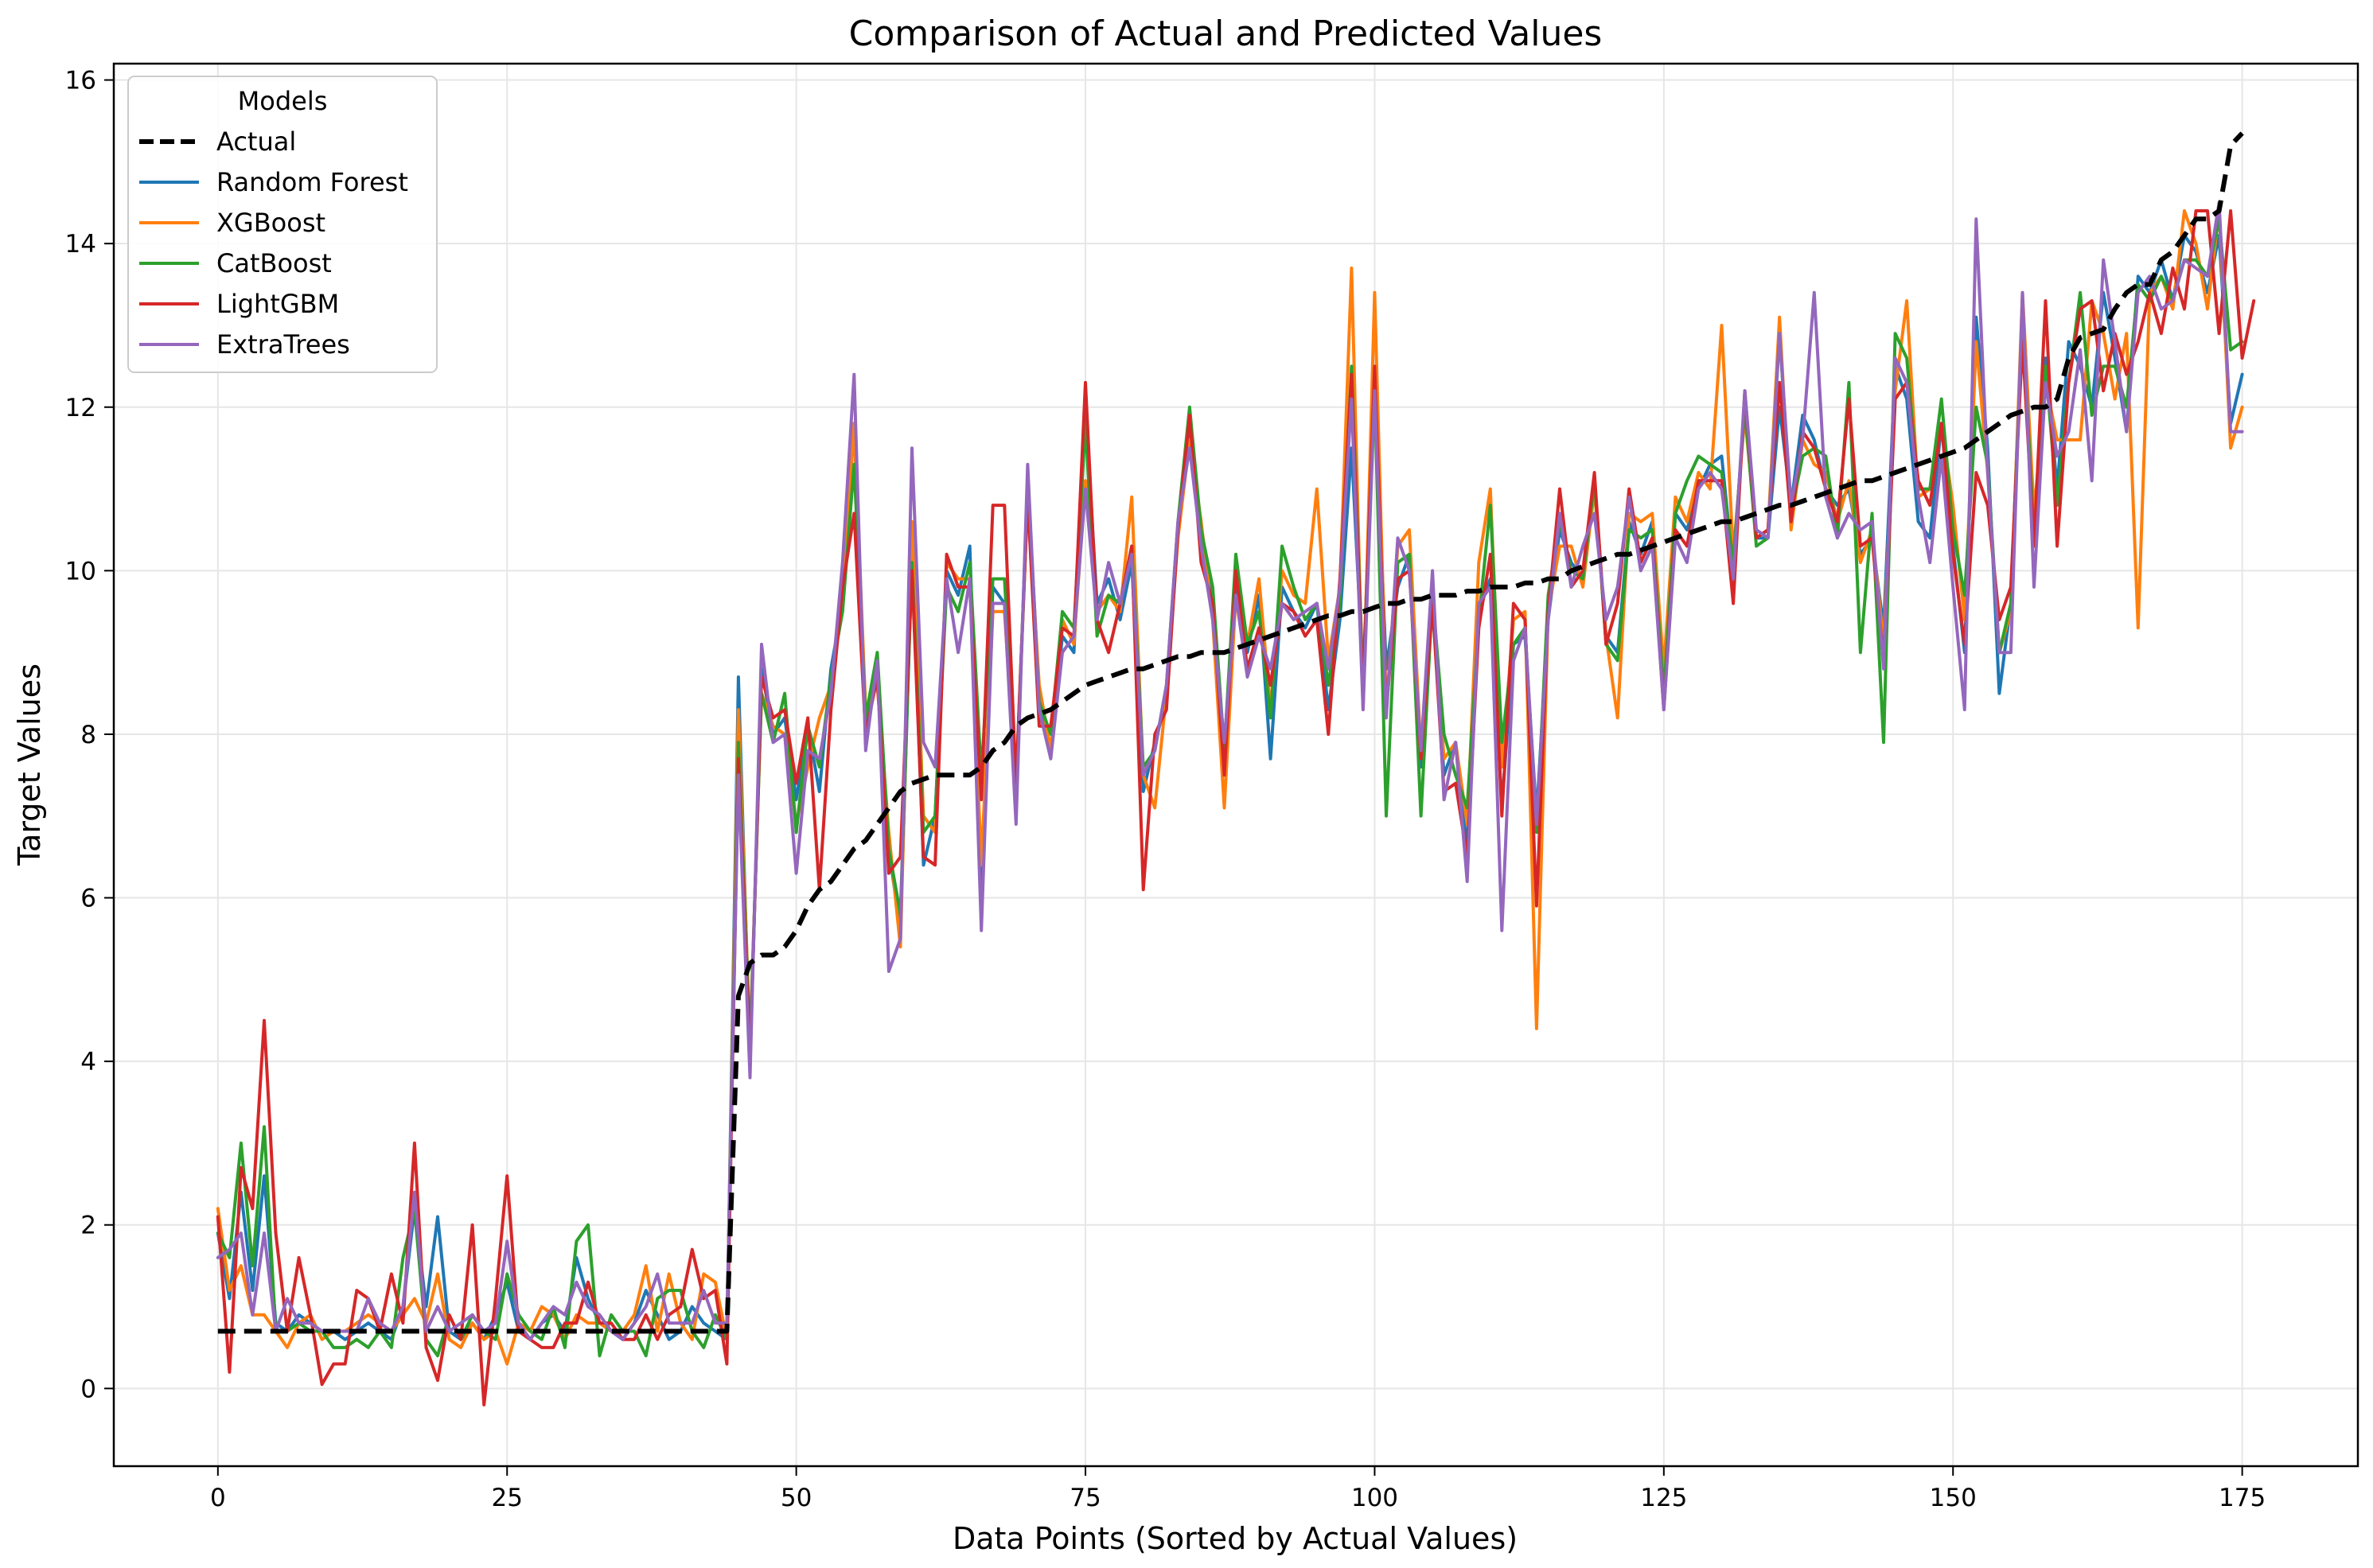  Describe the element at coordinates (312, 182) in the screenshot. I see `legend-label-random-forest: Random Forest` at that location.